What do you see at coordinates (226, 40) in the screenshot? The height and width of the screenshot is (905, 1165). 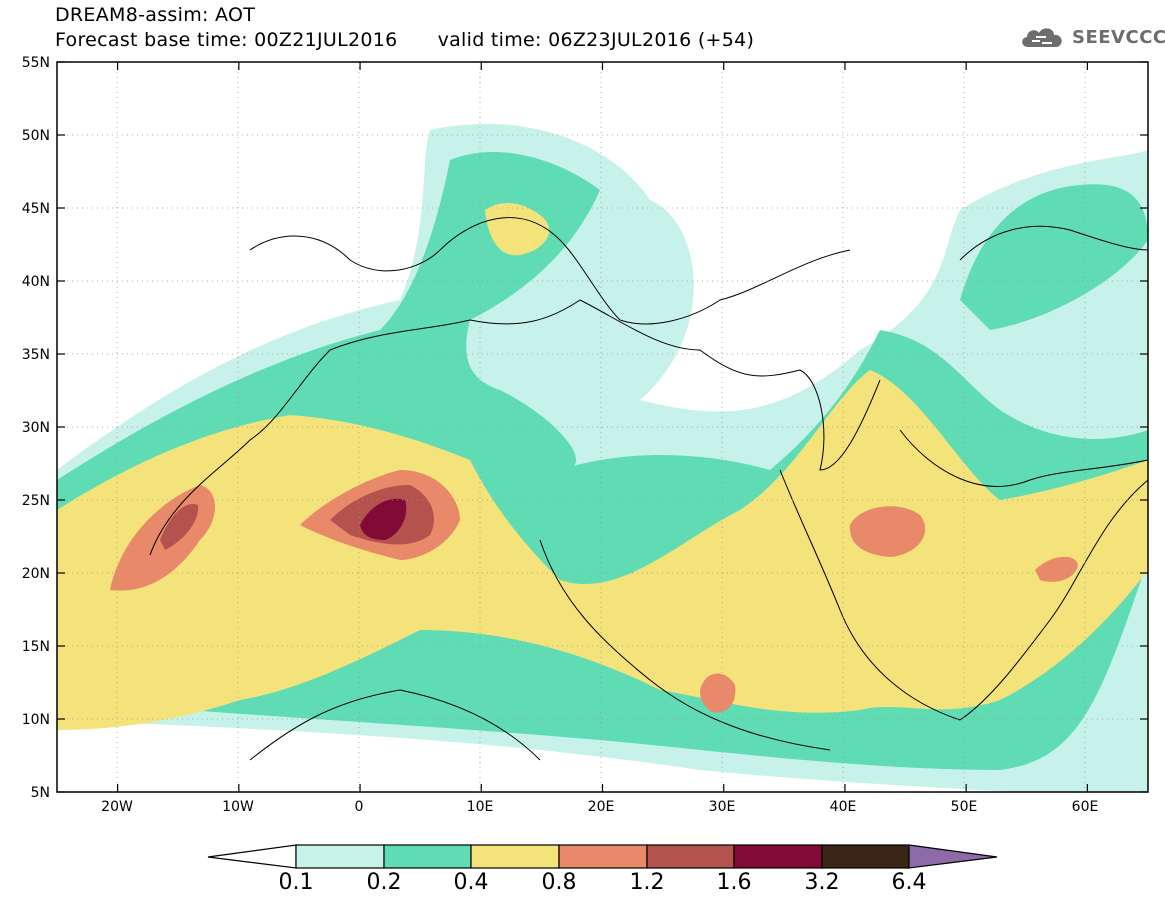 I see `base-time: Forecast base time: 00Z21JUL2016` at bounding box center [226, 40].